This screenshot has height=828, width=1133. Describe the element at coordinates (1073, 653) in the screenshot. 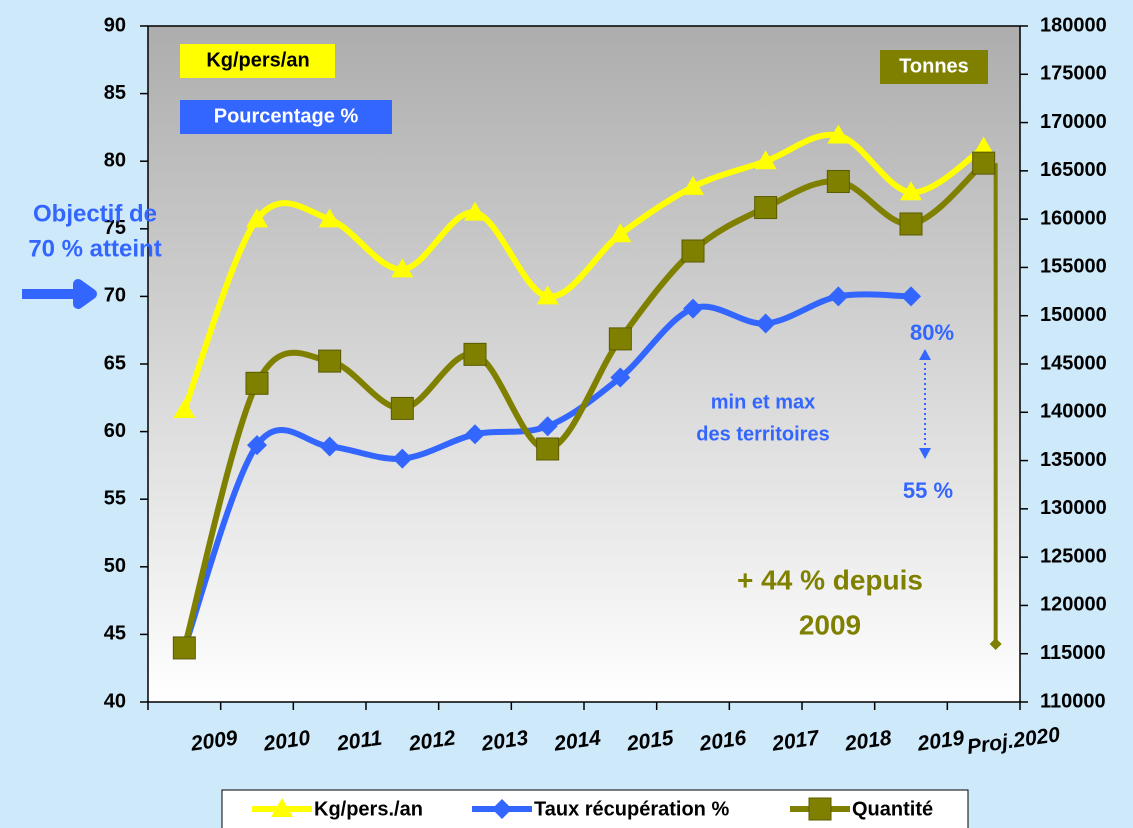

I see `y2-tick-label: 115000` at that location.